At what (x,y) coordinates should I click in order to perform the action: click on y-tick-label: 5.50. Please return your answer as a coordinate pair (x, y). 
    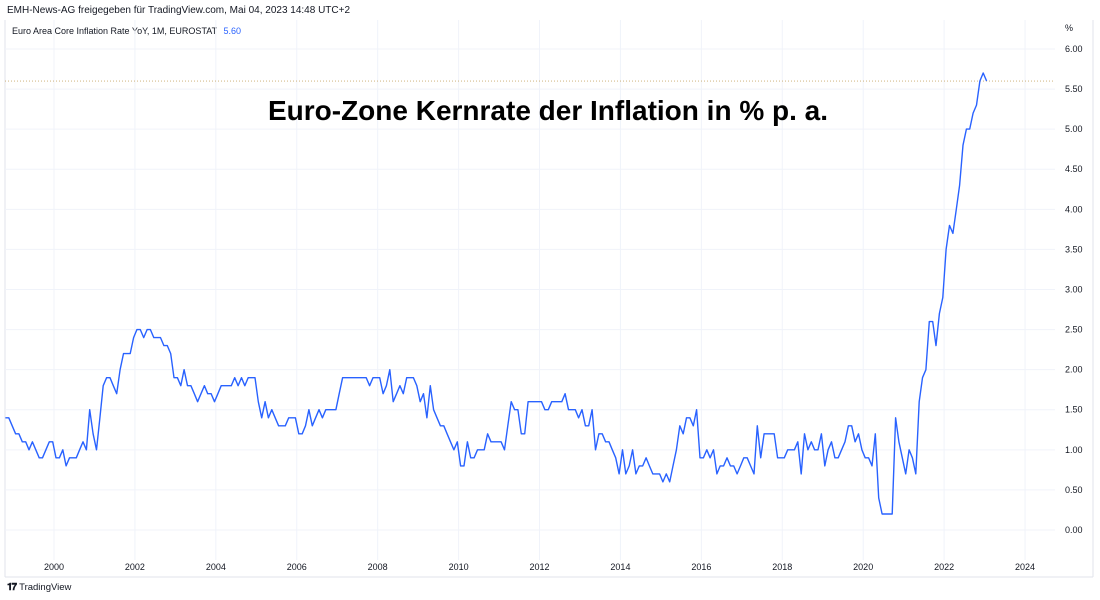
    Looking at the image, I should click on (1074, 89).